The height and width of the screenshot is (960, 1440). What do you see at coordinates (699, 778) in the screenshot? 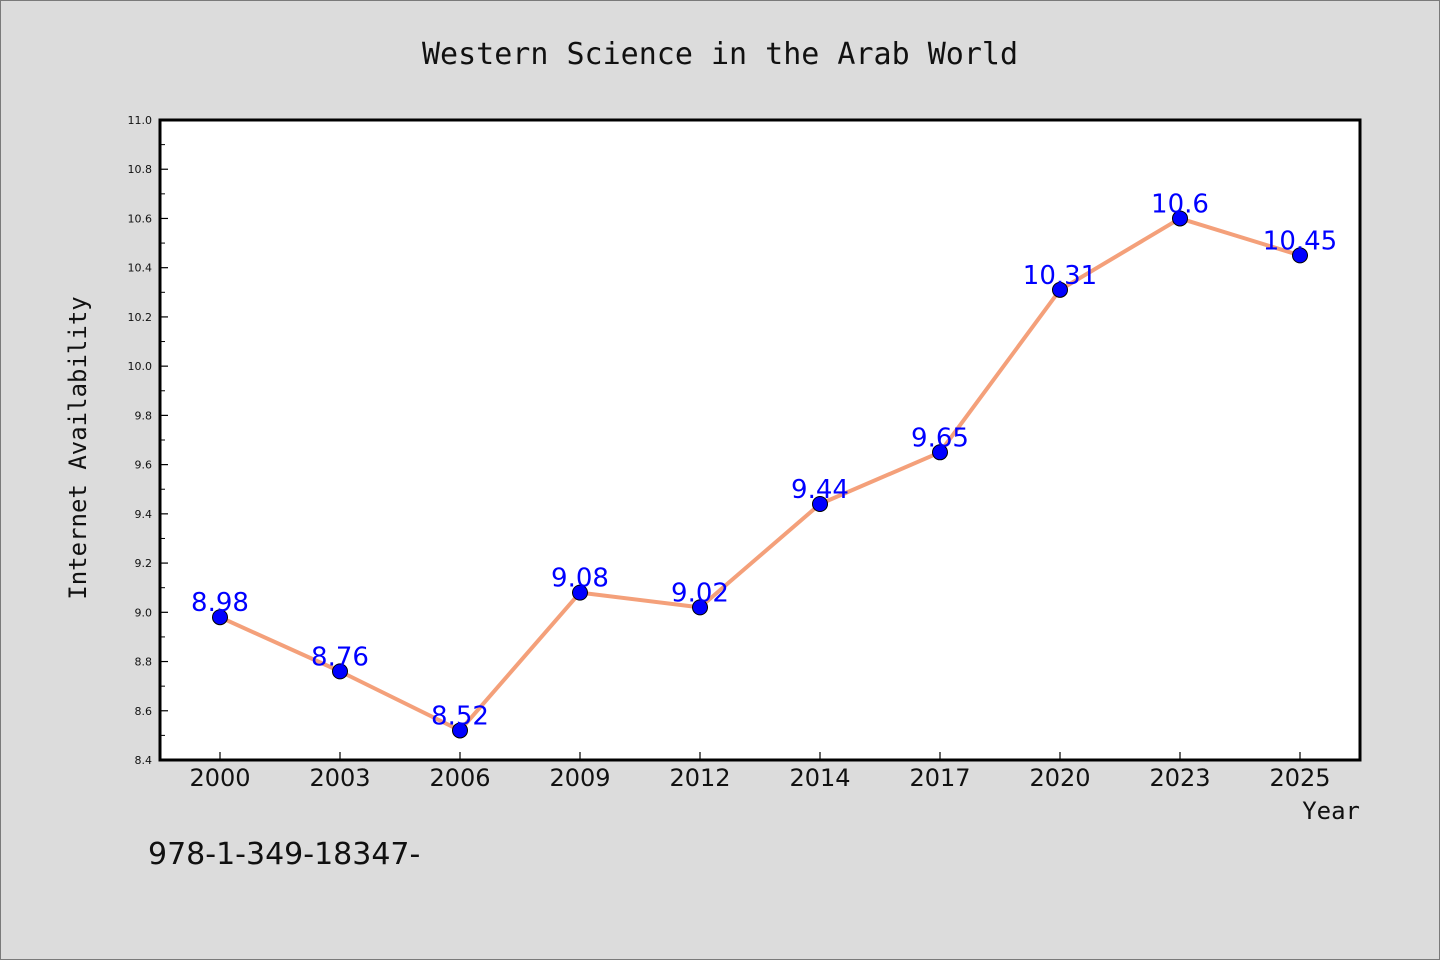
I see `x-tick-label: 2012` at bounding box center [699, 778].